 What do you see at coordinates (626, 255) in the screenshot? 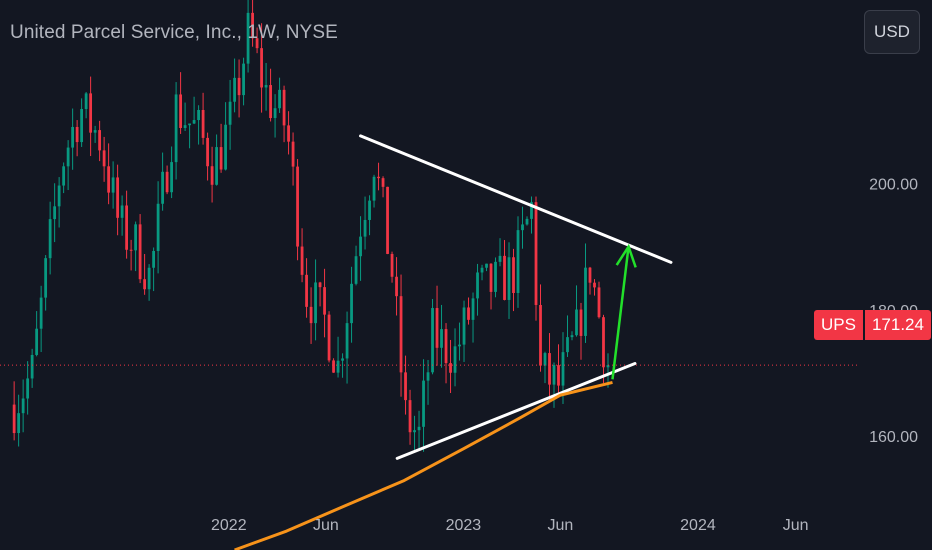
I see `projection-arrow-head` at bounding box center [626, 255].